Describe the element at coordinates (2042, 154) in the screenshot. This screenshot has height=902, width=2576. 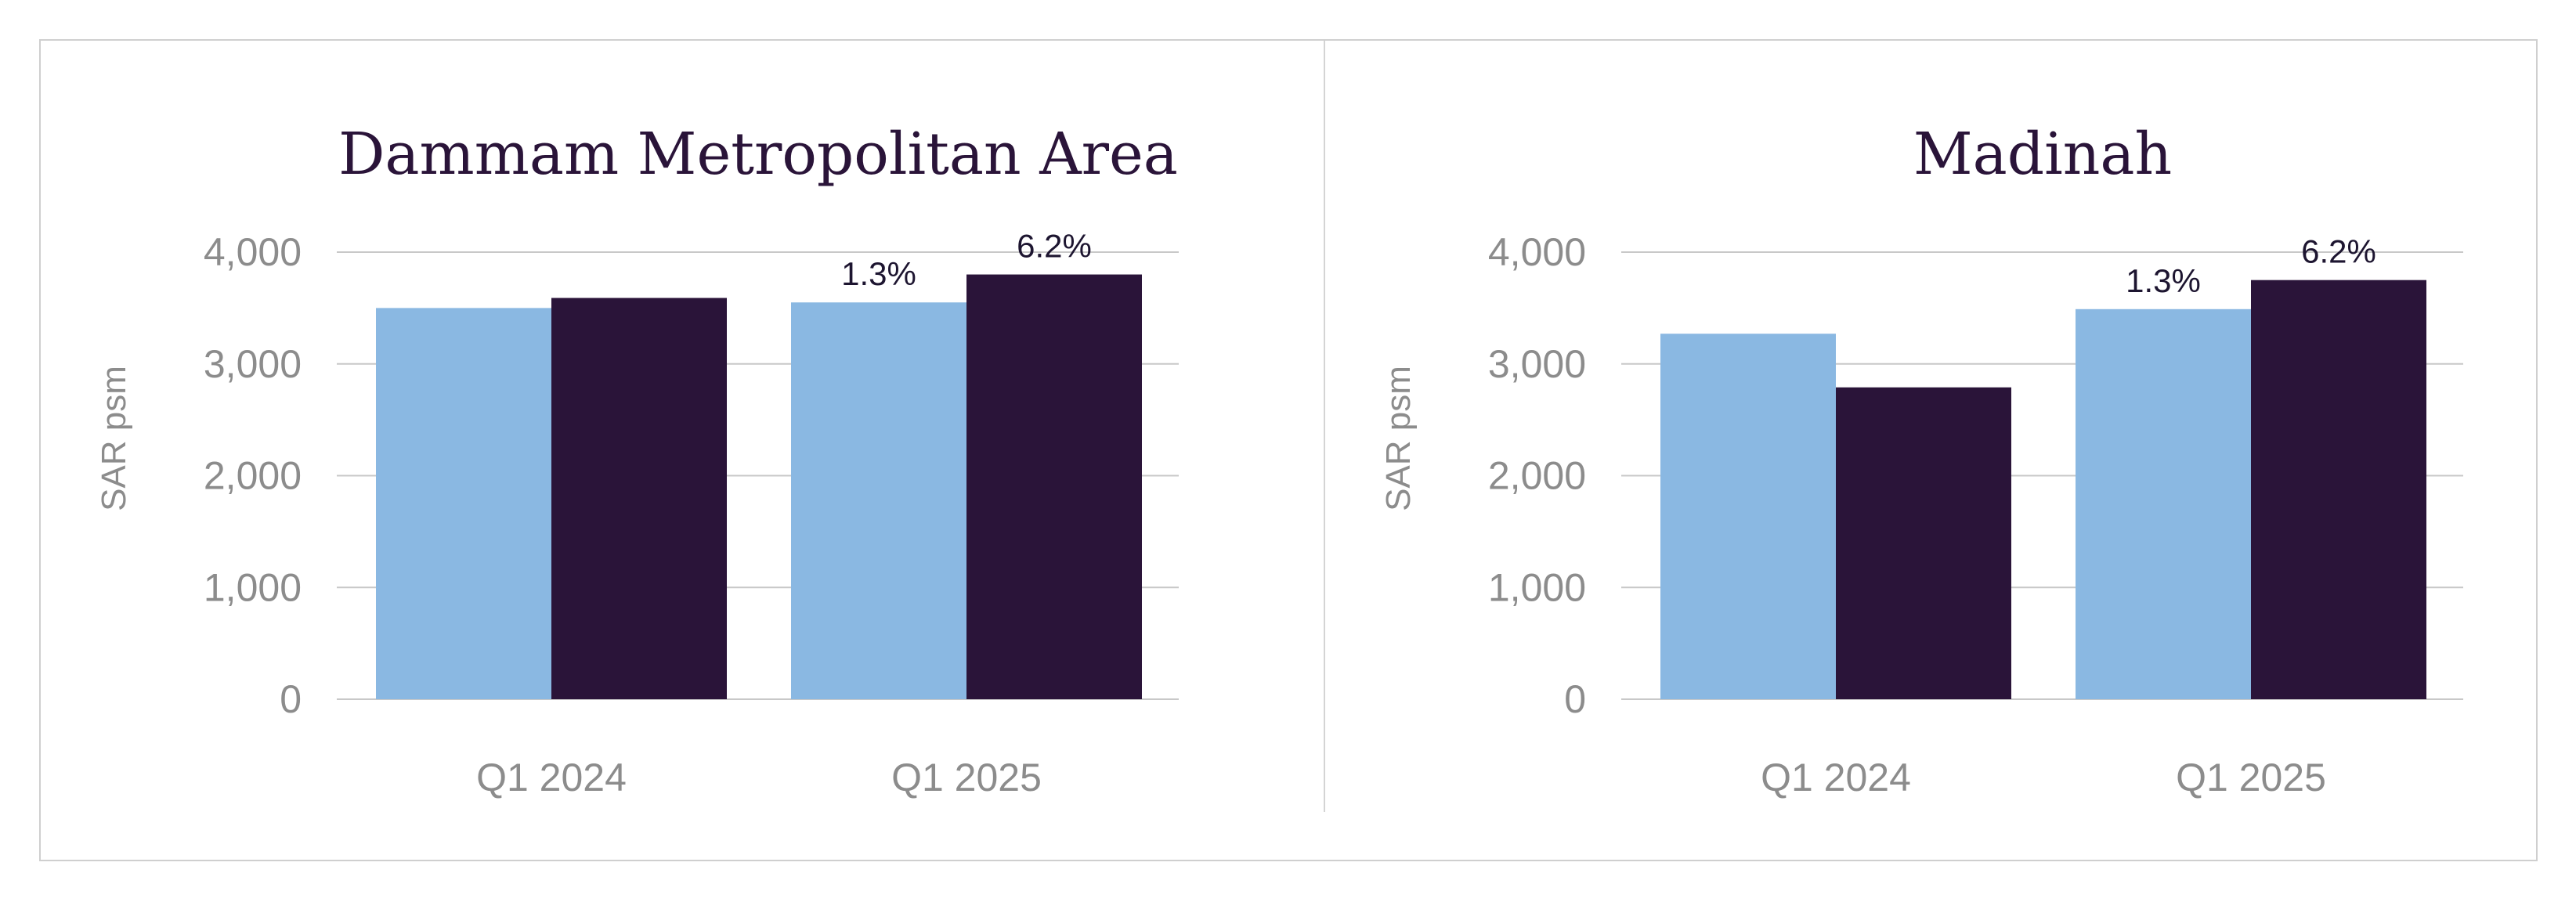
I see `chart-title: Madinah` at that location.